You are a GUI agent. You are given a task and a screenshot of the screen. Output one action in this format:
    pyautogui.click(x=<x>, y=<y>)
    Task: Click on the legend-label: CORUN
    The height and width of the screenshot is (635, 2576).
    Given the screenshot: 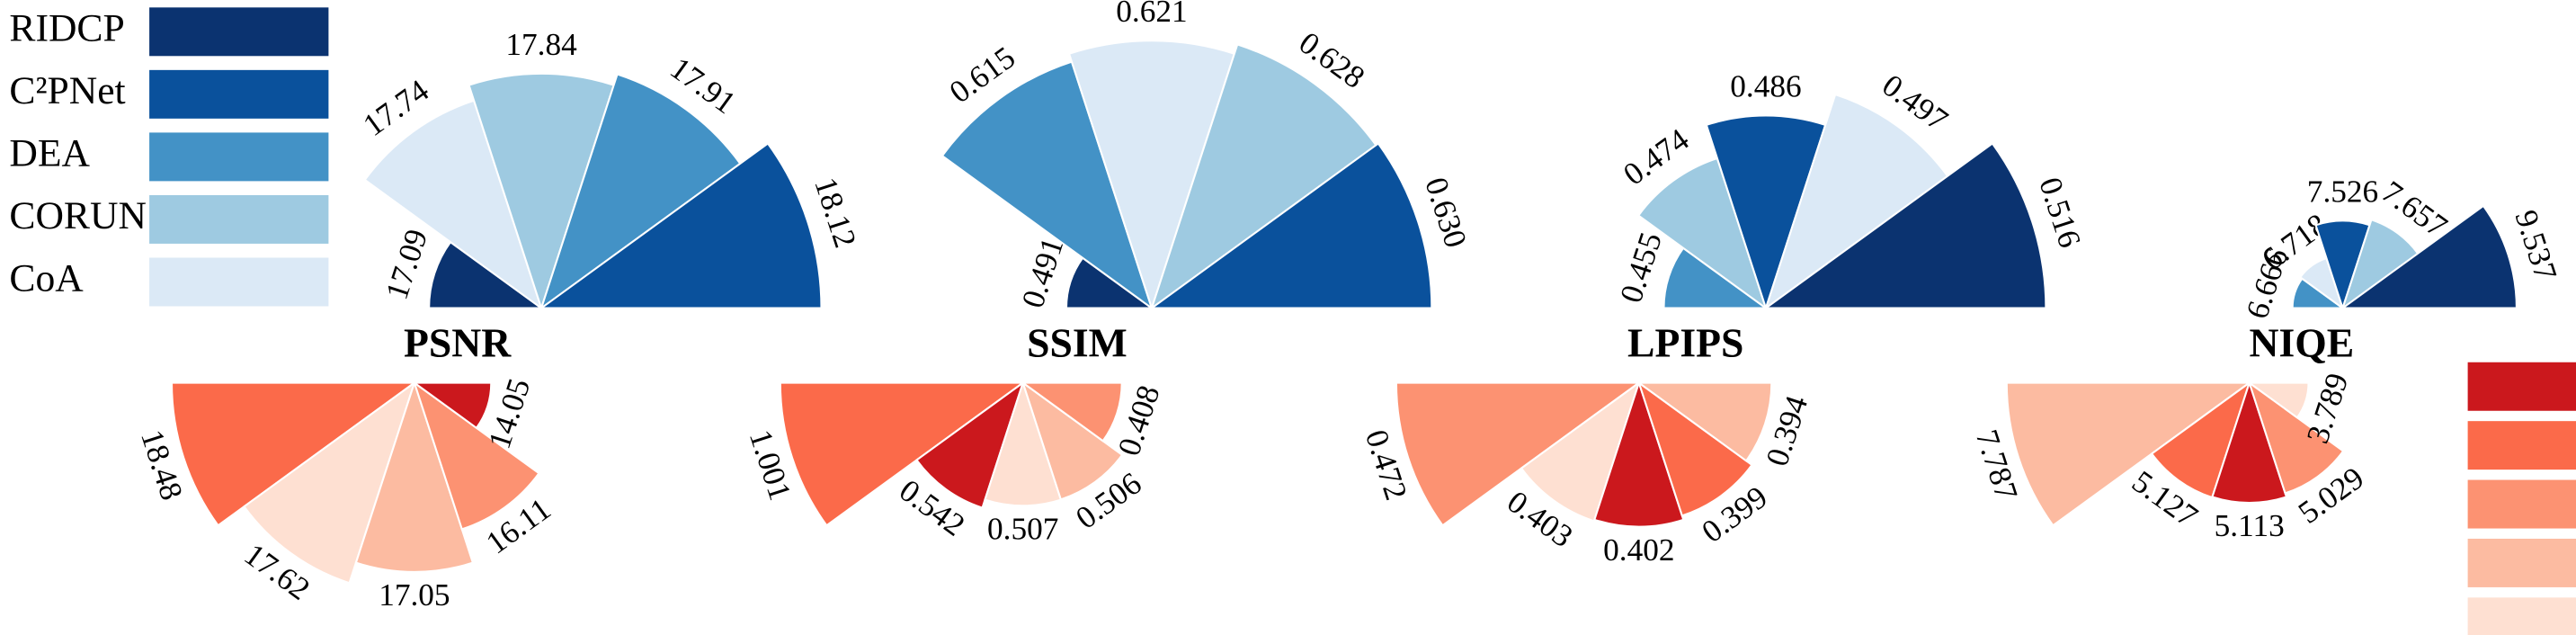 What is the action you would take?
    pyautogui.click(x=78, y=215)
    